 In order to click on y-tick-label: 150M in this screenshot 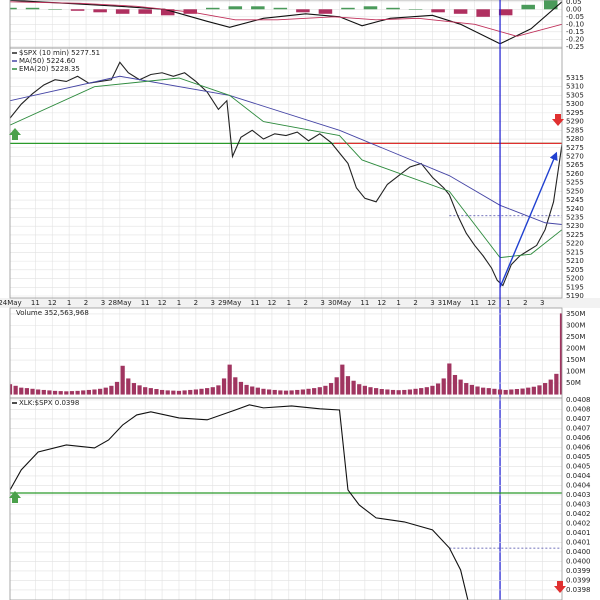, I will do `click(575, 360)`.